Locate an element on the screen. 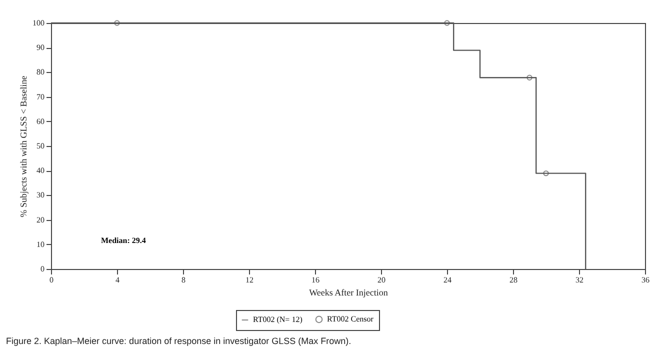 The height and width of the screenshot is (357, 654). y-tick-label: 80 is located at coordinates (40, 72).